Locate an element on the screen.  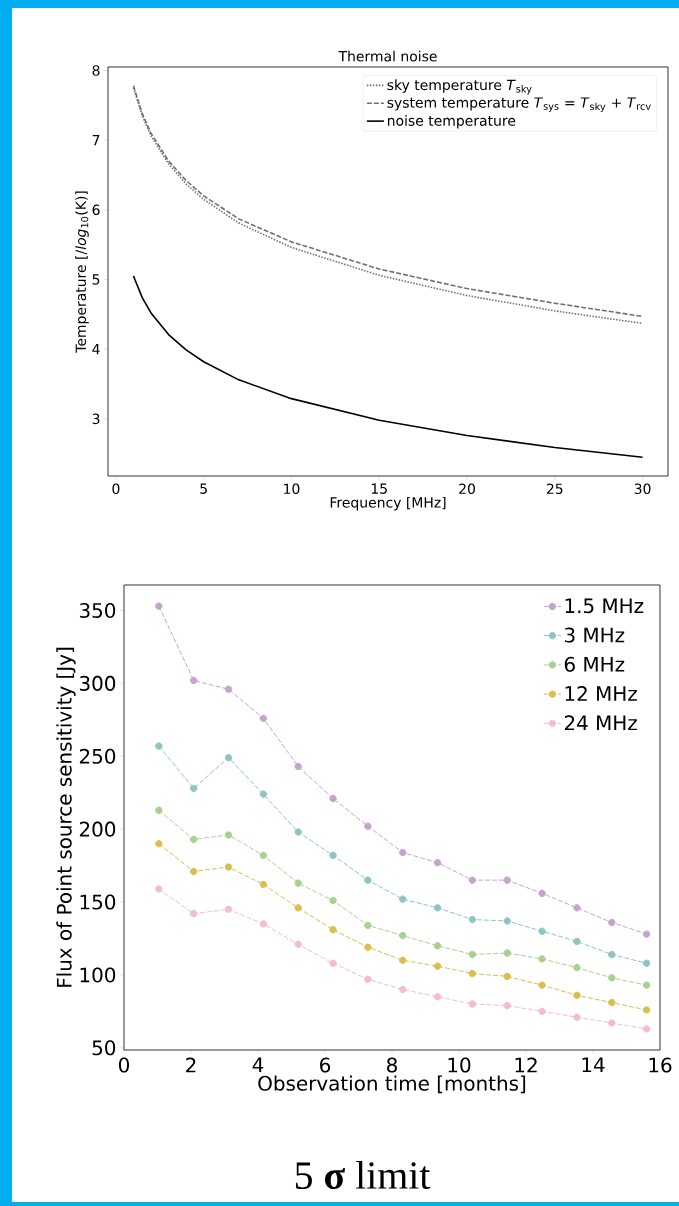
x-tick-label: 14 is located at coordinates (593, 1065).